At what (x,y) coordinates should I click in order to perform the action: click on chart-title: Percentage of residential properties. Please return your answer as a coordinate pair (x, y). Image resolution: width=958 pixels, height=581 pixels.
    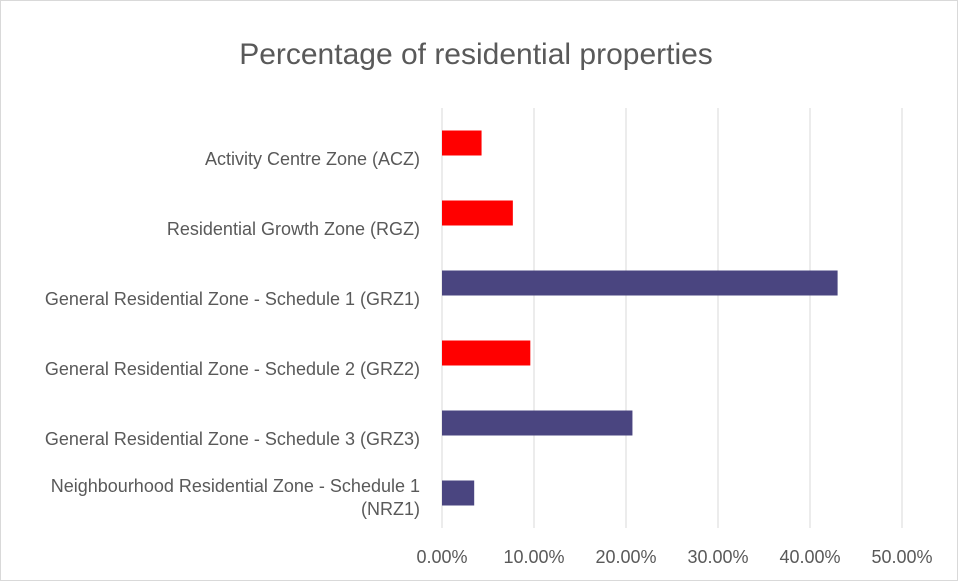
    Looking at the image, I should click on (476, 54).